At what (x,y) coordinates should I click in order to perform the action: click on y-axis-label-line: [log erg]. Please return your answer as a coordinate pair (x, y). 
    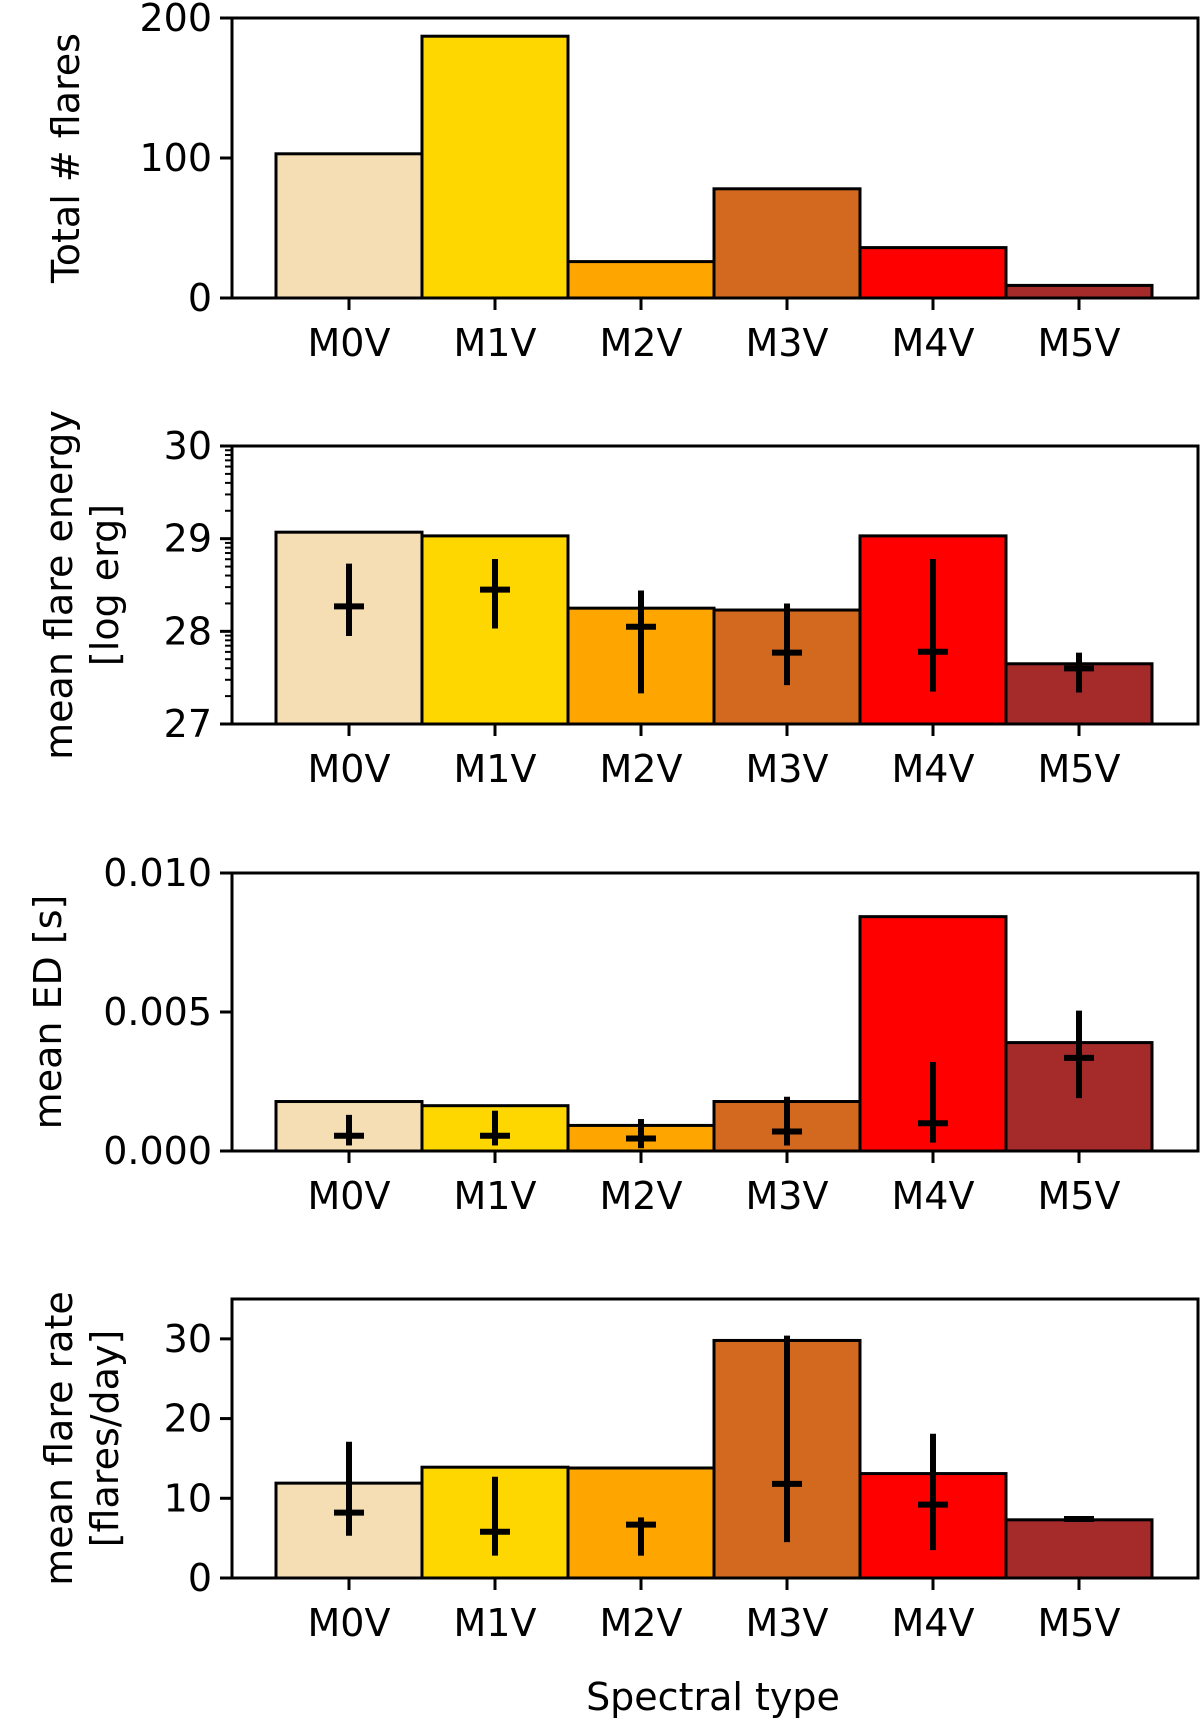
    Looking at the image, I should click on (105, 585).